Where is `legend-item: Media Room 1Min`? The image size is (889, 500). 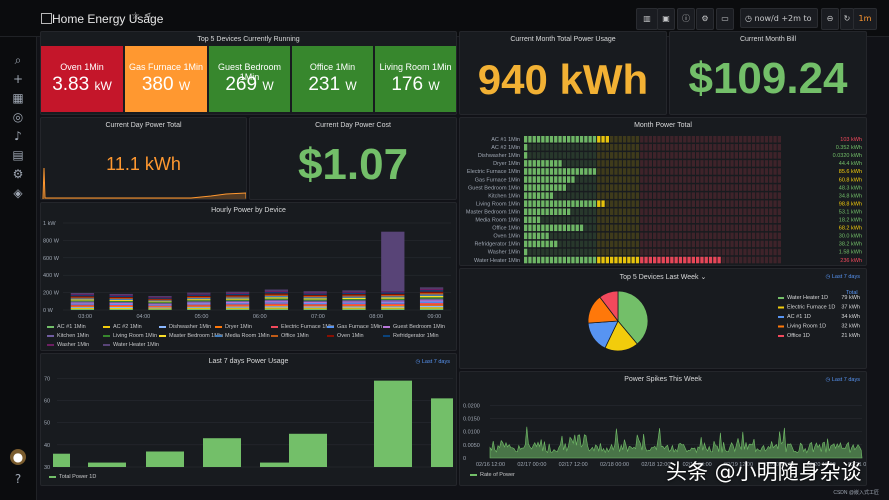 legend-item: Media Room 1Min is located at coordinates (242, 336).